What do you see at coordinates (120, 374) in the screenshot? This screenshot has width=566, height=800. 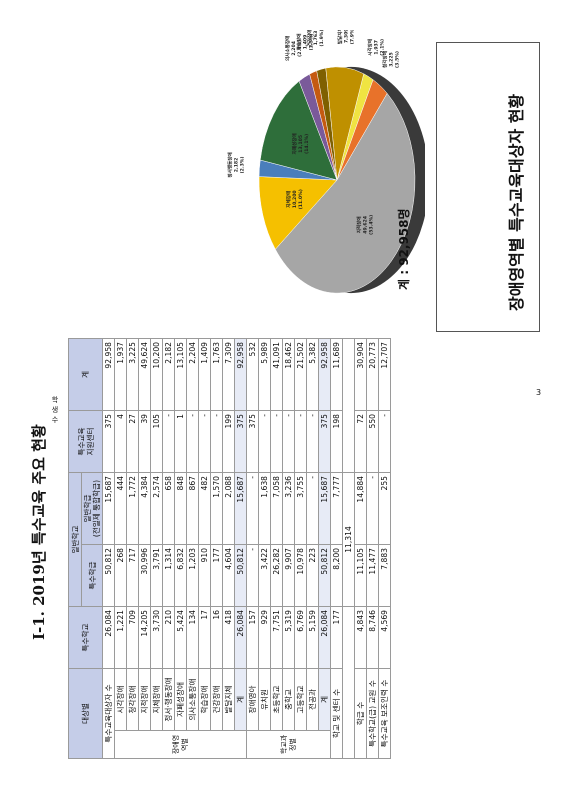 I see `cell: 1,937` at bounding box center [120, 374].